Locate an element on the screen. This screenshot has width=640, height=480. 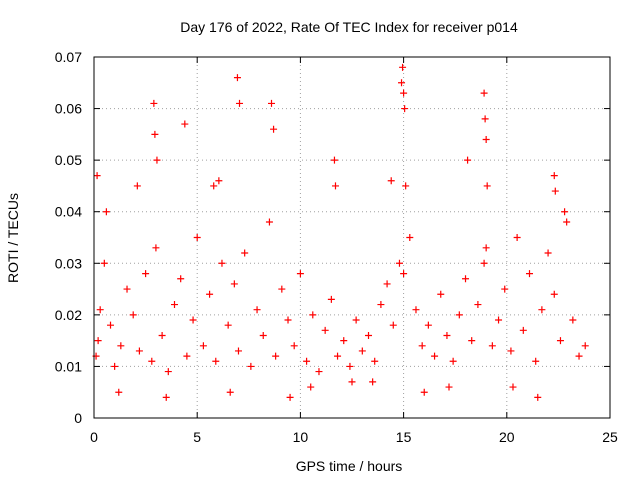
y-tick-label: 0.06 is located at coordinates (68, 109).